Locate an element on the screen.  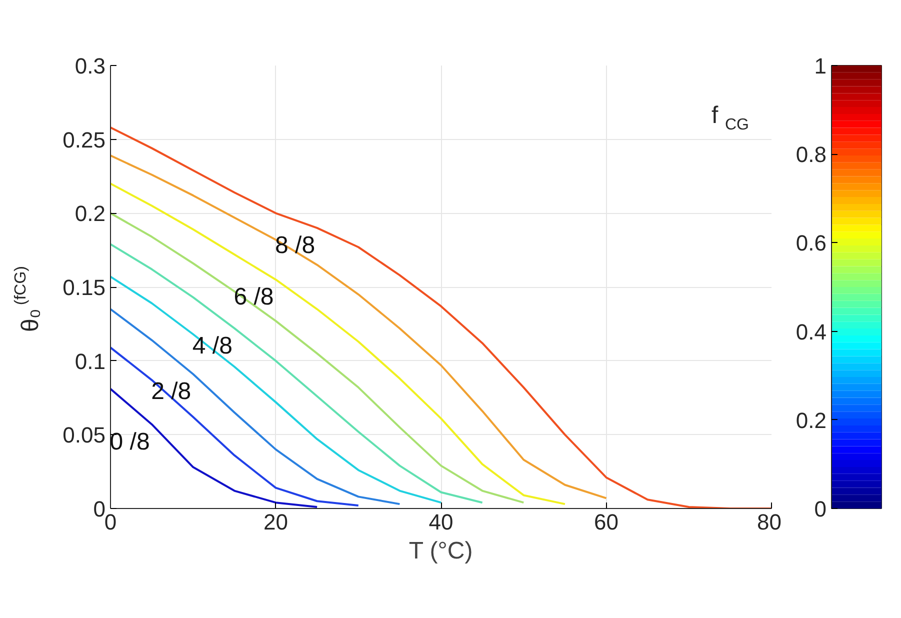
color-bar-label: 0.6 is located at coordinates (811, 243).